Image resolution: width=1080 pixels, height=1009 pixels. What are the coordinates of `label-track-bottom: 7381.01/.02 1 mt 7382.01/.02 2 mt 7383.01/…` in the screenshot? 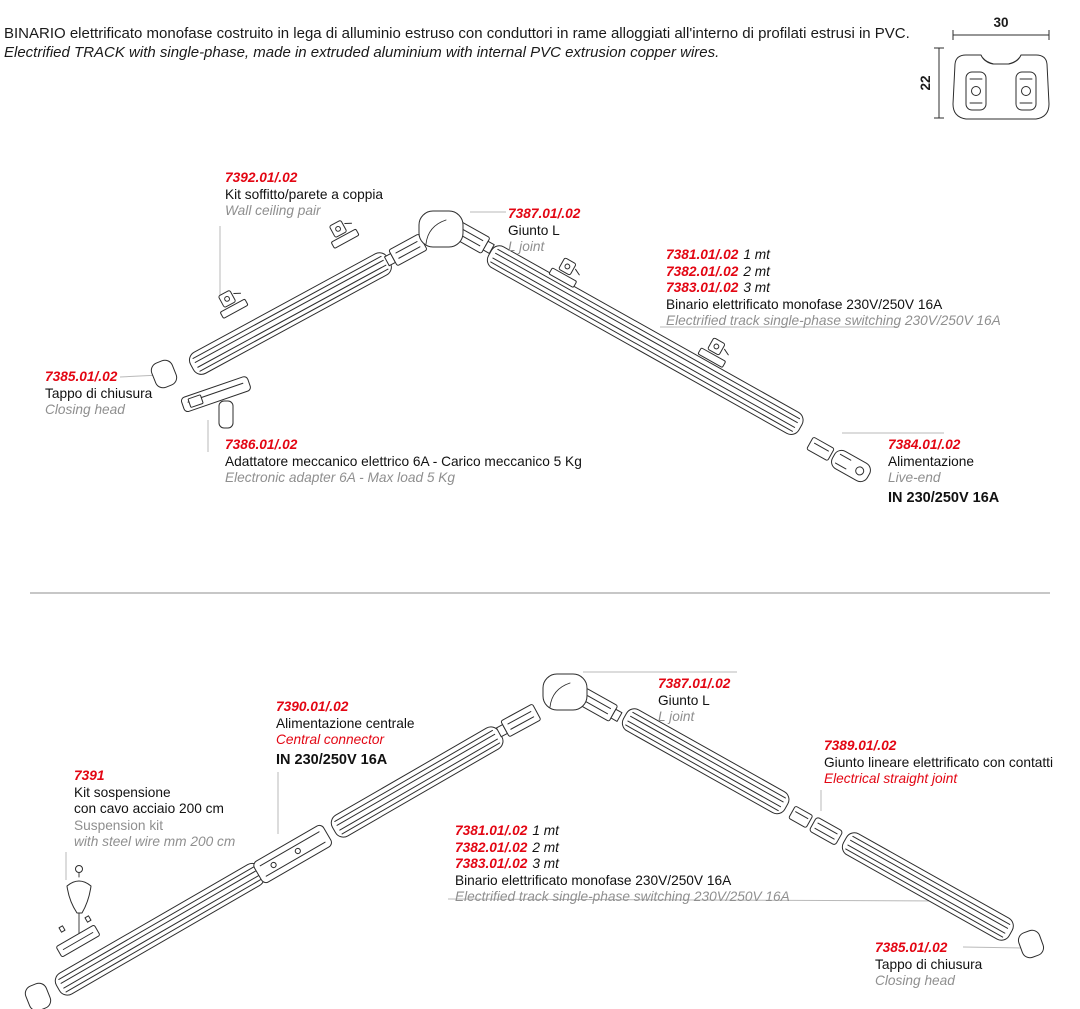 It's located at (622, 864).